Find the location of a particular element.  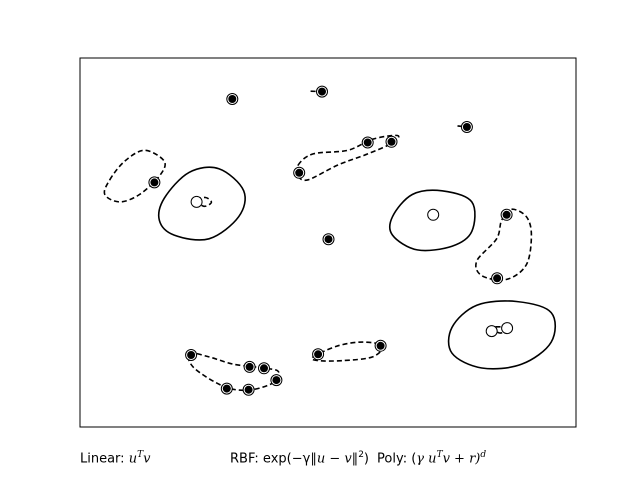

caption-poly: Poly: (γ uTv + r)d is located at coordinates (431, 458).